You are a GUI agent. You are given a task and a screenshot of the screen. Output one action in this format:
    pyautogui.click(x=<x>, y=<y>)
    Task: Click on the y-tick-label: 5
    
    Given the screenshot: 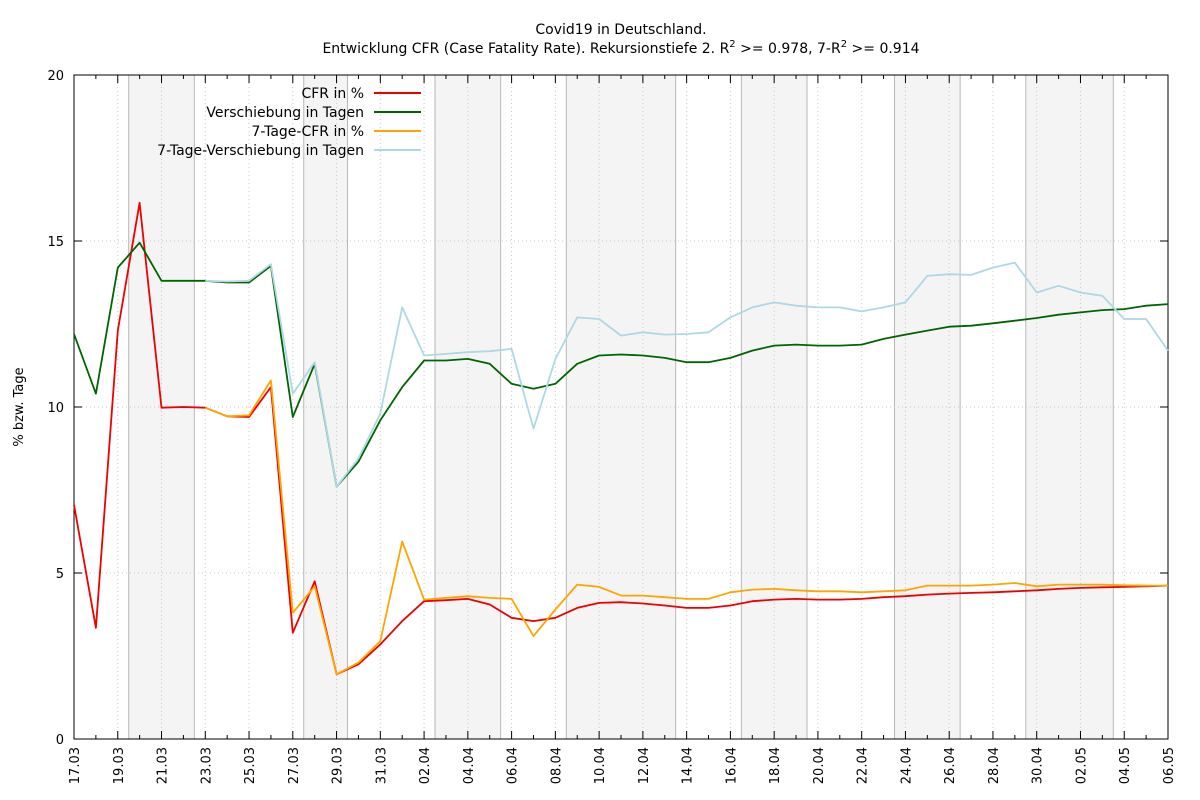 What is the action you would take?
    pyautogui.click(x=60, y=574)
    